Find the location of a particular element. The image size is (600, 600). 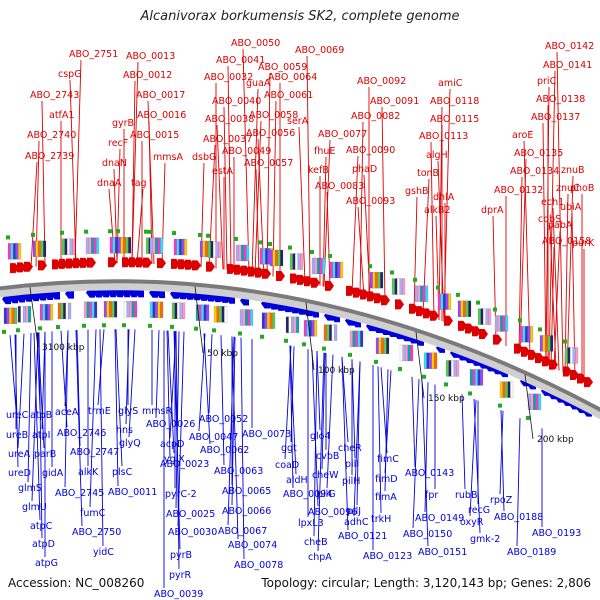

gene-label-parb: parB is located at coordinates (45, 454).